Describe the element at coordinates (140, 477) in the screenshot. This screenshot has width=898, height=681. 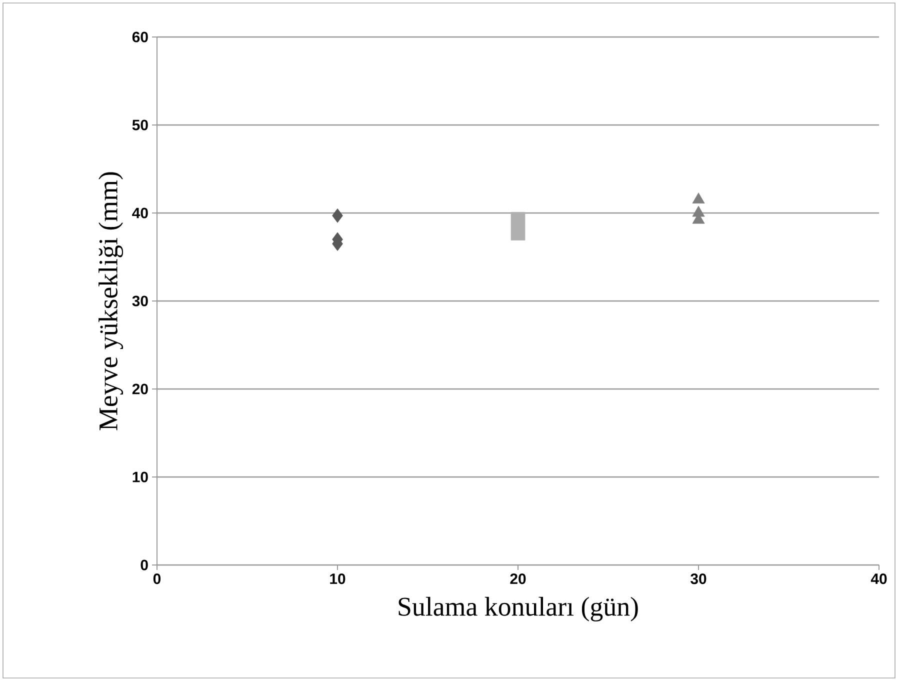
I see `y-tick-label: 10` at that location.